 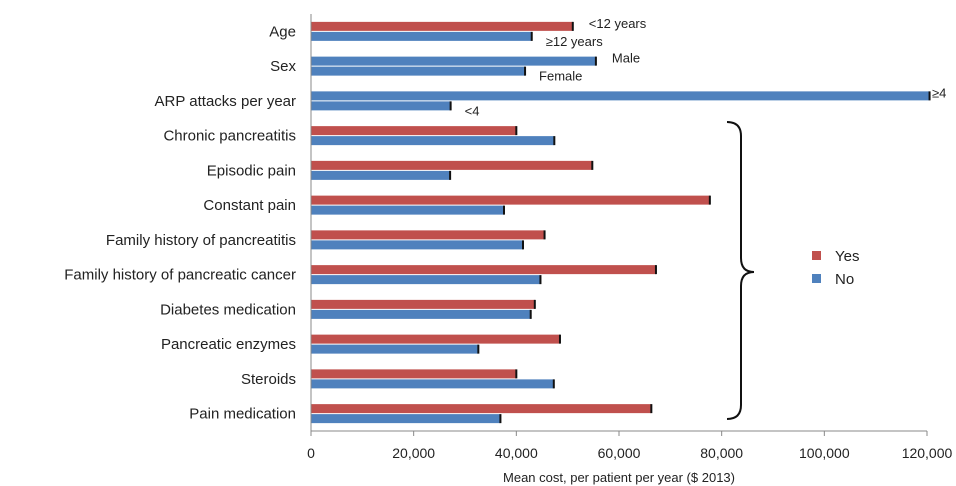 I want to click on category-label-family-history-of-pancreatitis: Family history of pancreatitis, so click(x=201, y=240).